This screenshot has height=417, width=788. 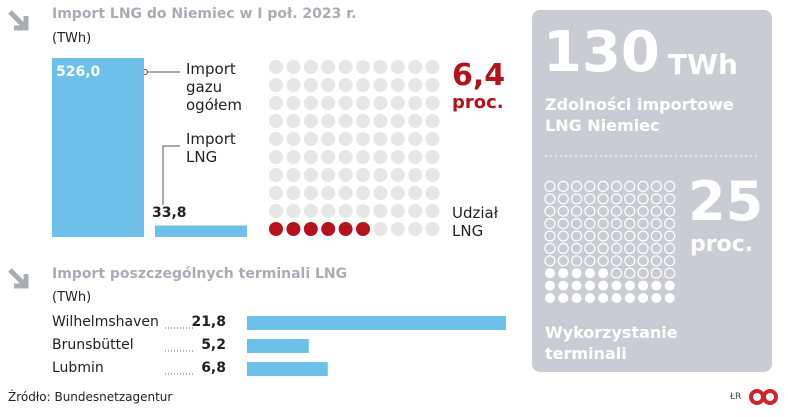 I want to click on value-label: 33,8, so click(x=169, y=213).